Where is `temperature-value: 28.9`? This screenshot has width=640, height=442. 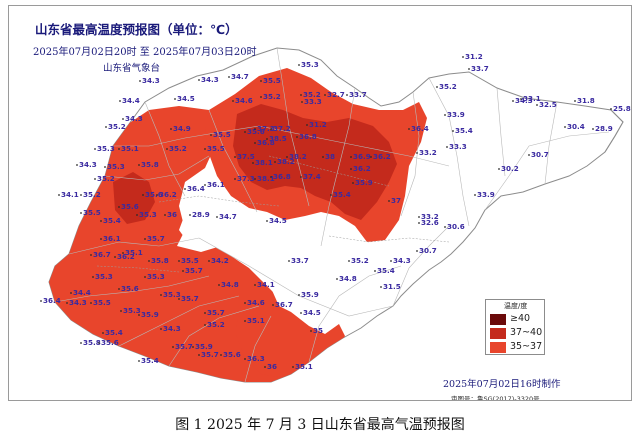
temperature-value: 28.9 is located at coordinates (604, 128).